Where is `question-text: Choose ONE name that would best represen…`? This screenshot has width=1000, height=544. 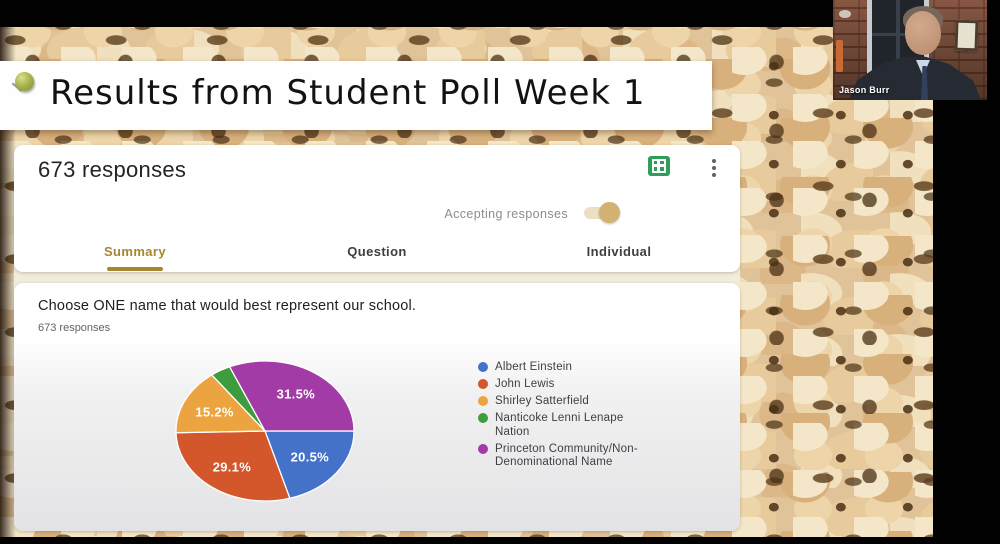 question-text: Choose ONE name that would best represen… is located at coordinates (227, 306).